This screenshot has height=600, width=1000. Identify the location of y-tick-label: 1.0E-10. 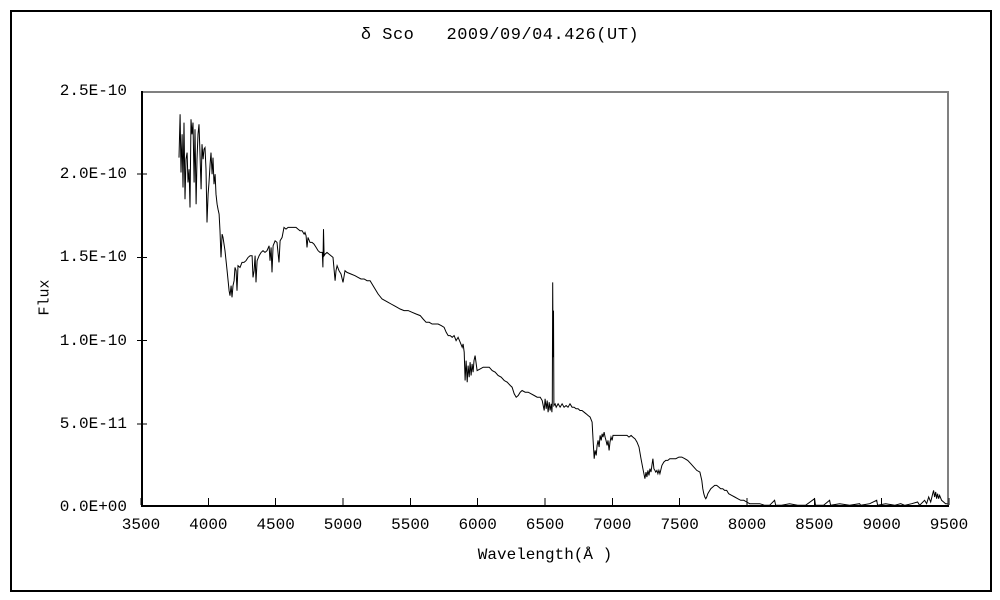
(93, 340).